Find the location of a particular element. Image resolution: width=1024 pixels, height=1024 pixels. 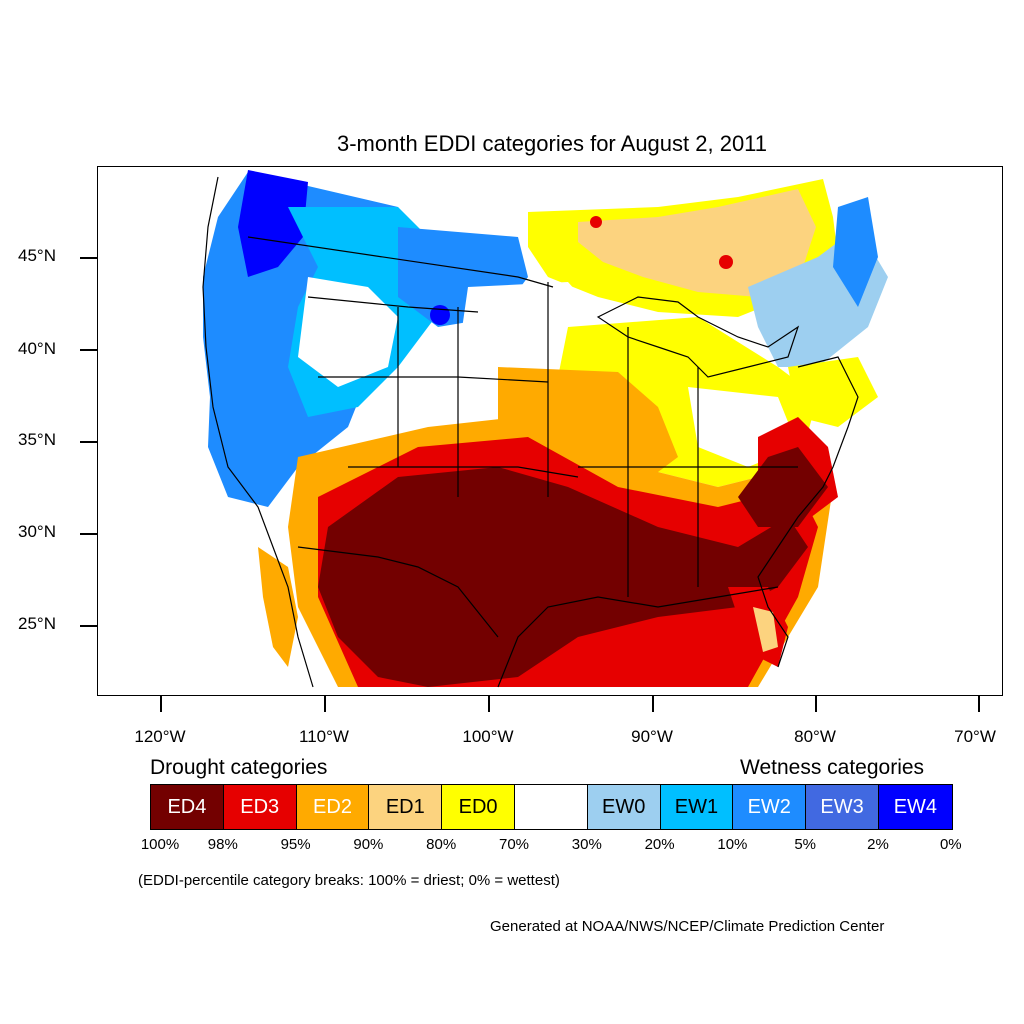

region-canada-ed3-spot is located at coordinates (726, 262).